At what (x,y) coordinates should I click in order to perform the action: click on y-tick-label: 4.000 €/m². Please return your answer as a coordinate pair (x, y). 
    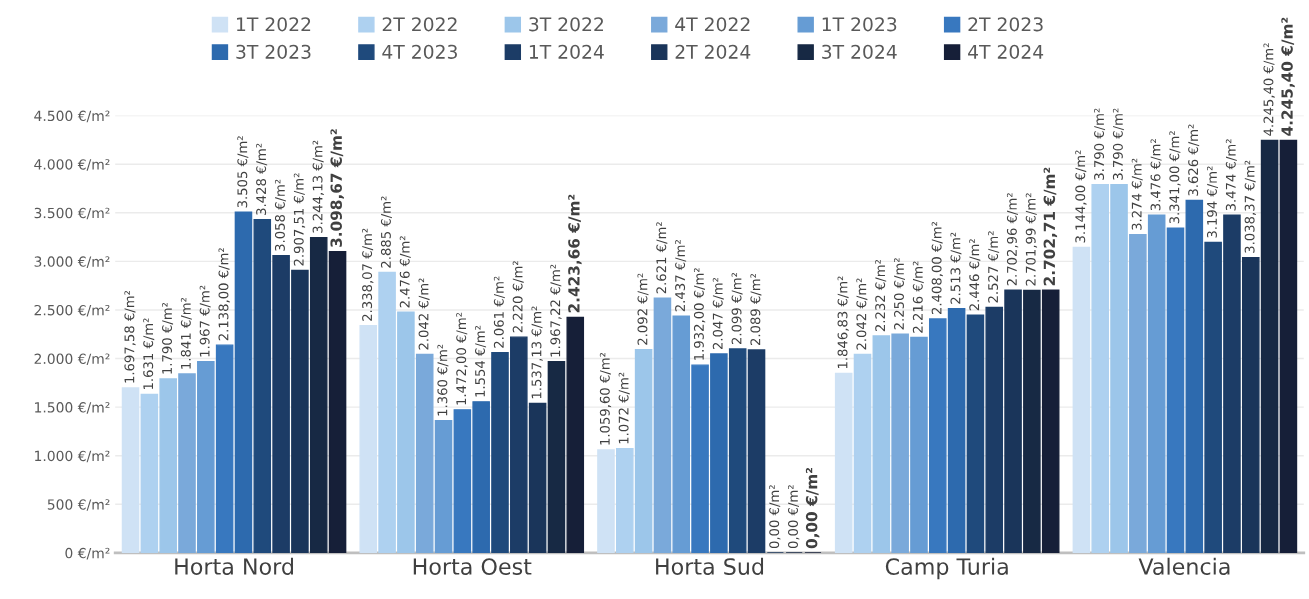
    Looking at the image, I should click on (72, 165).